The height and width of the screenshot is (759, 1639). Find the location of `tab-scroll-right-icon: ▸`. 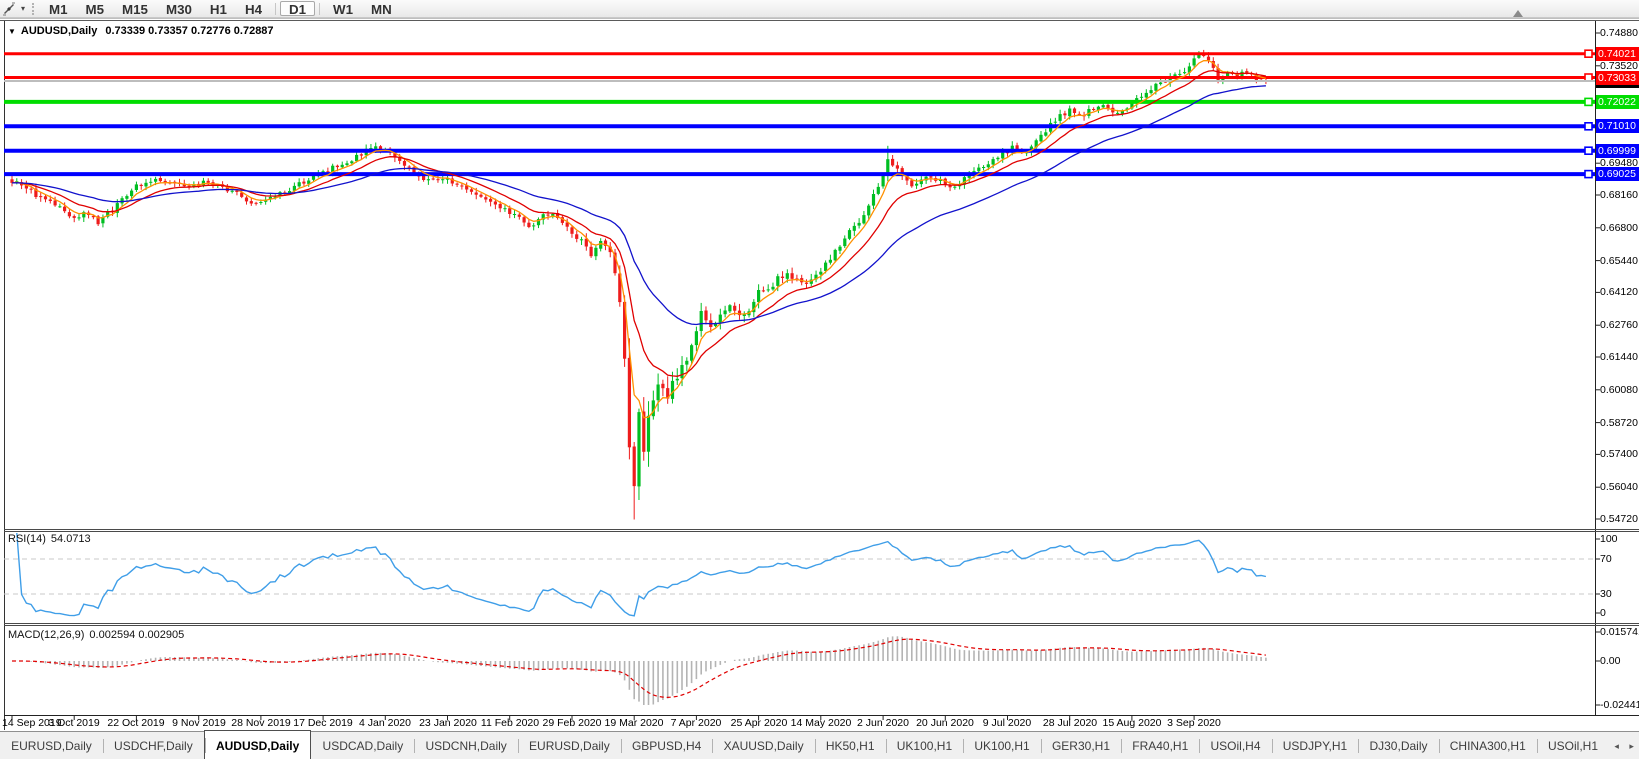

tab-scroll-right-icon: ▸ is located at coordinates (1631, 745).